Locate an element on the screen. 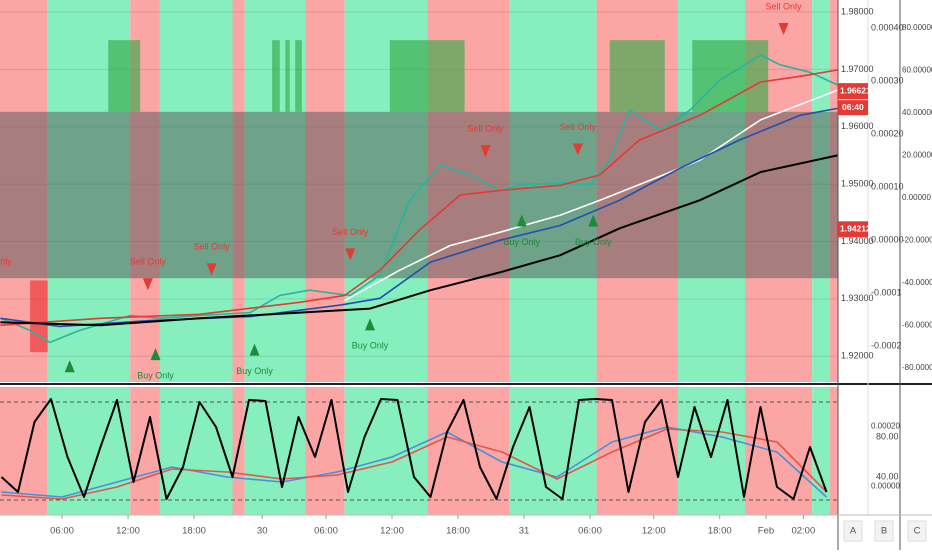 The image size is (932, 555). y2-tick-label: 0.00030 is located at coordinates (887, 80).